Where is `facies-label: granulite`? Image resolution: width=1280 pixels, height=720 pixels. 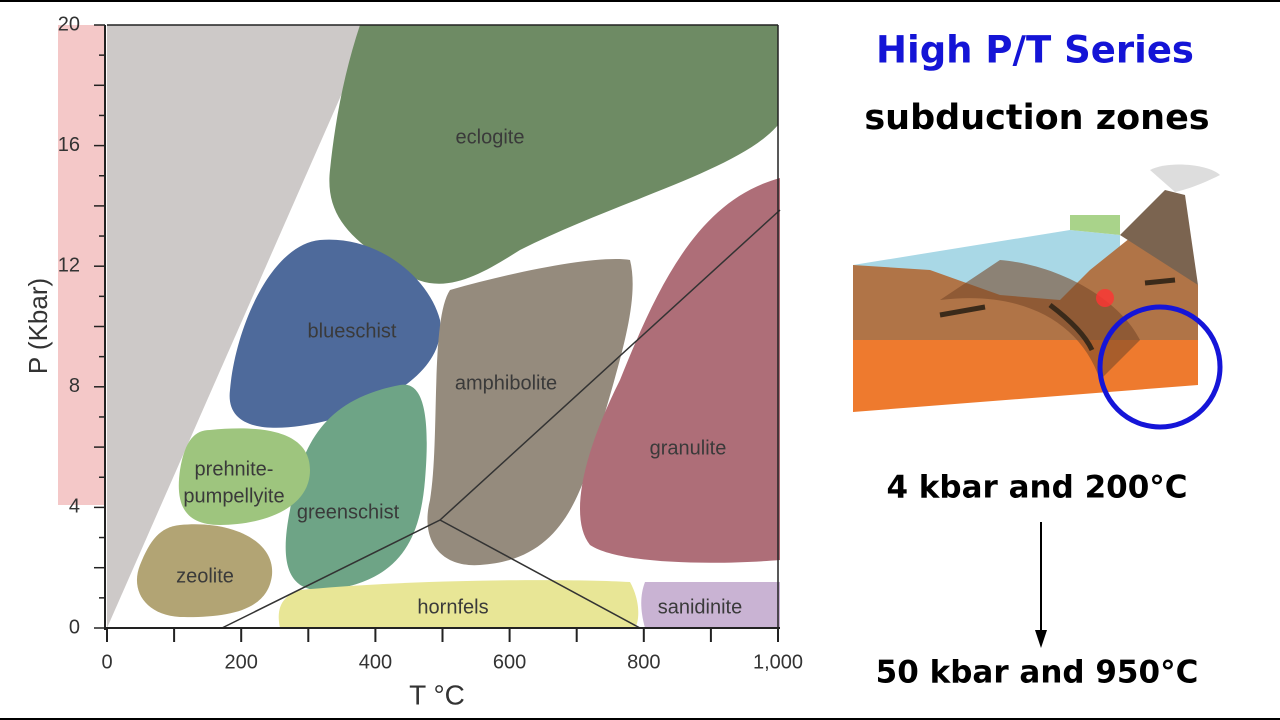
facies-label: granulite is located at coordinates (688, 448).